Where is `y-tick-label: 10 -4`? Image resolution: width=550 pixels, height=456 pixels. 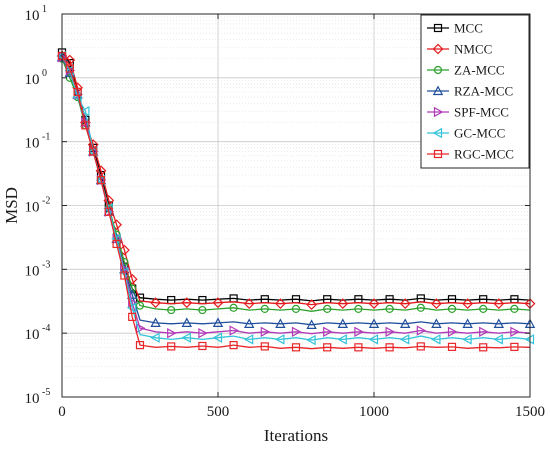
y-tick-label: 10 -4 is located at coordinates (38, 333).